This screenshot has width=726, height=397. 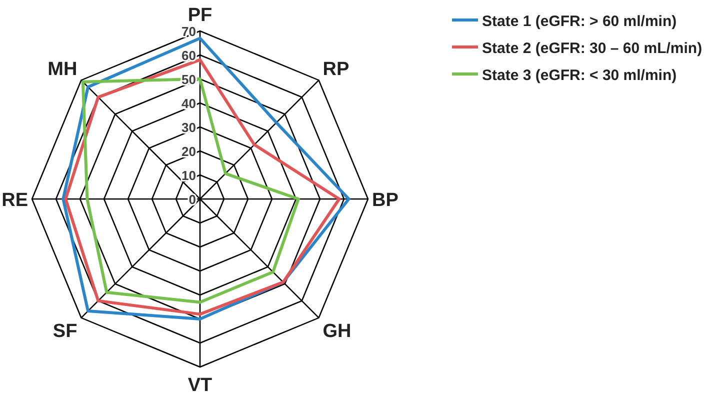 I want to click on y-tick-label: 10, so click(x=189, y=175).